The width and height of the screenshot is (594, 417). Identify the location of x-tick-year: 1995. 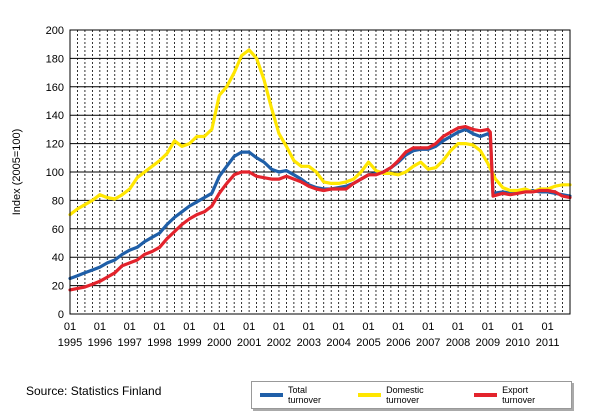
(70, 343).